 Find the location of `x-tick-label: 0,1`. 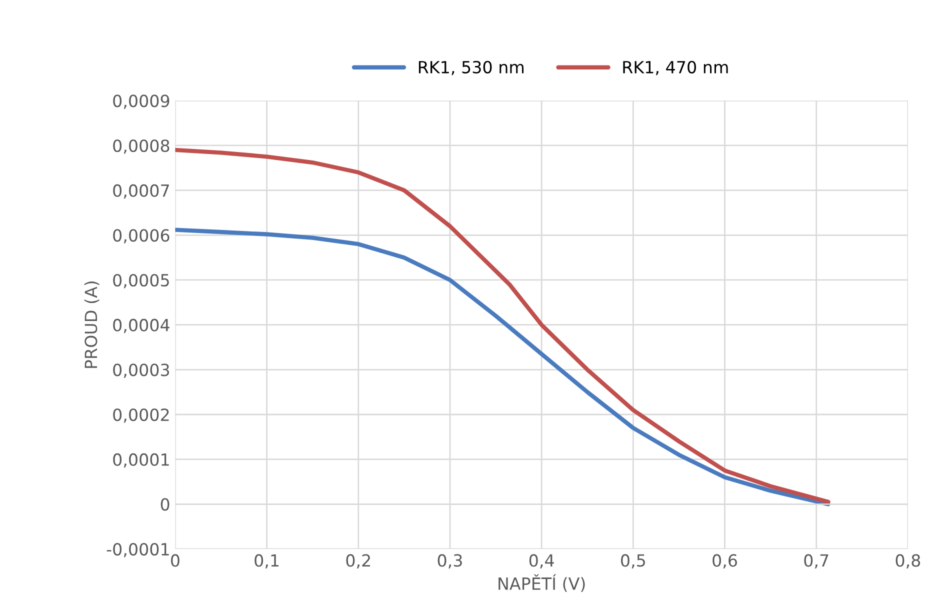

x-tick-label: 0,1 is located at coordinates (266, 561).